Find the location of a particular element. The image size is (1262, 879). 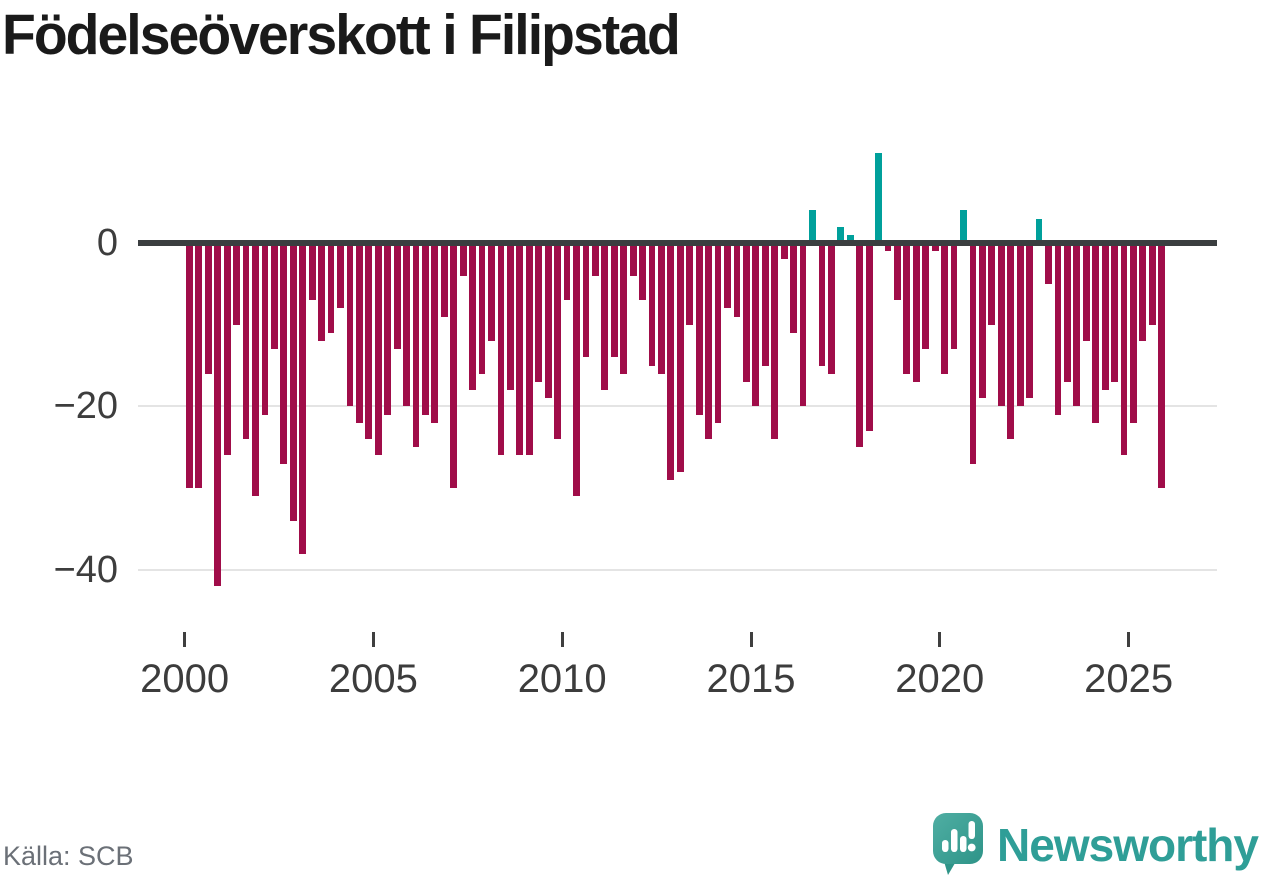

bar-2022-Q1 is located at coordinates (1020, 325).